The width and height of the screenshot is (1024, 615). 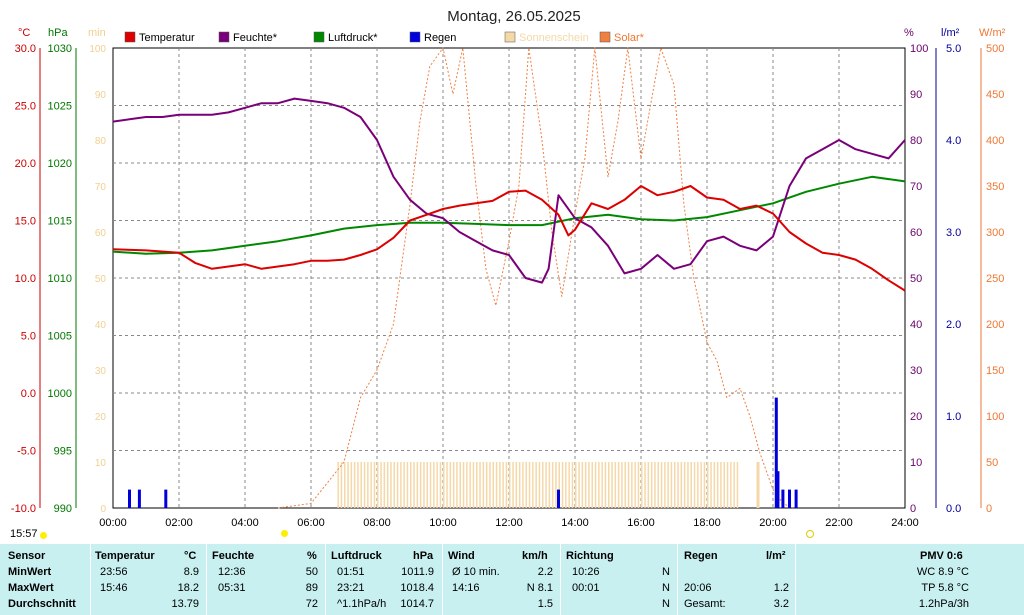 What do you see at coordinates (953, 325) in the screenshot?
I see `rain-tick-label: 2.0` at bounding box center [953, 325].